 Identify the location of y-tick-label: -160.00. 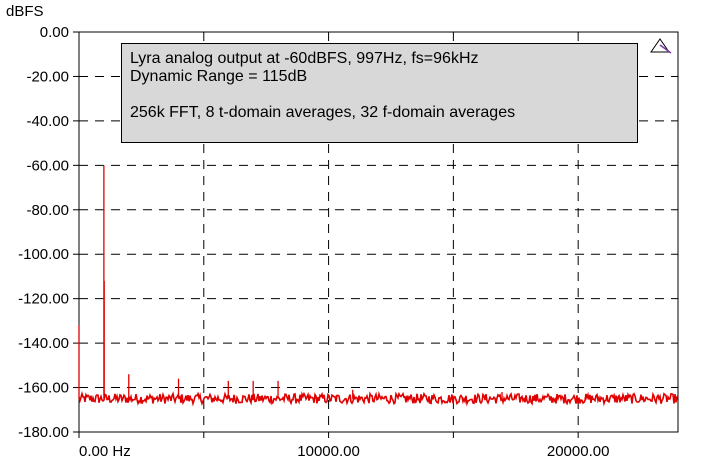
(43, 388).